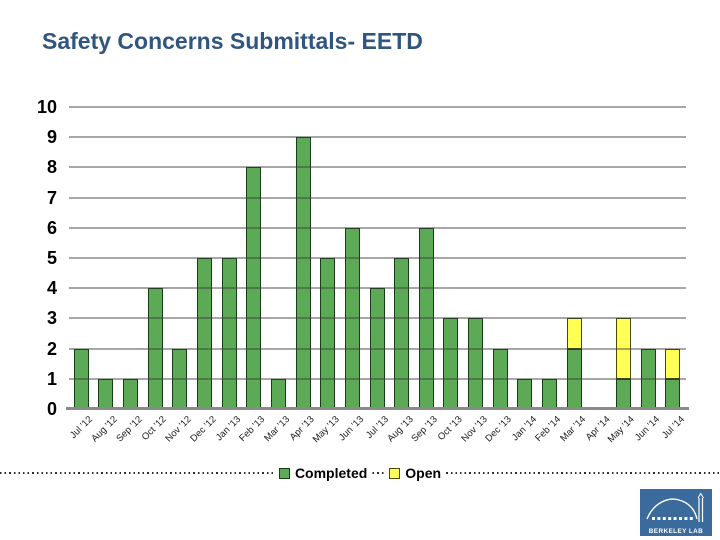 The height and width of the screenshot is (540, 720). What do you see at coordinates (331, 473) in the screenshot?
I see `legend-label-completed: Completed` at bounding box center [331, 473].